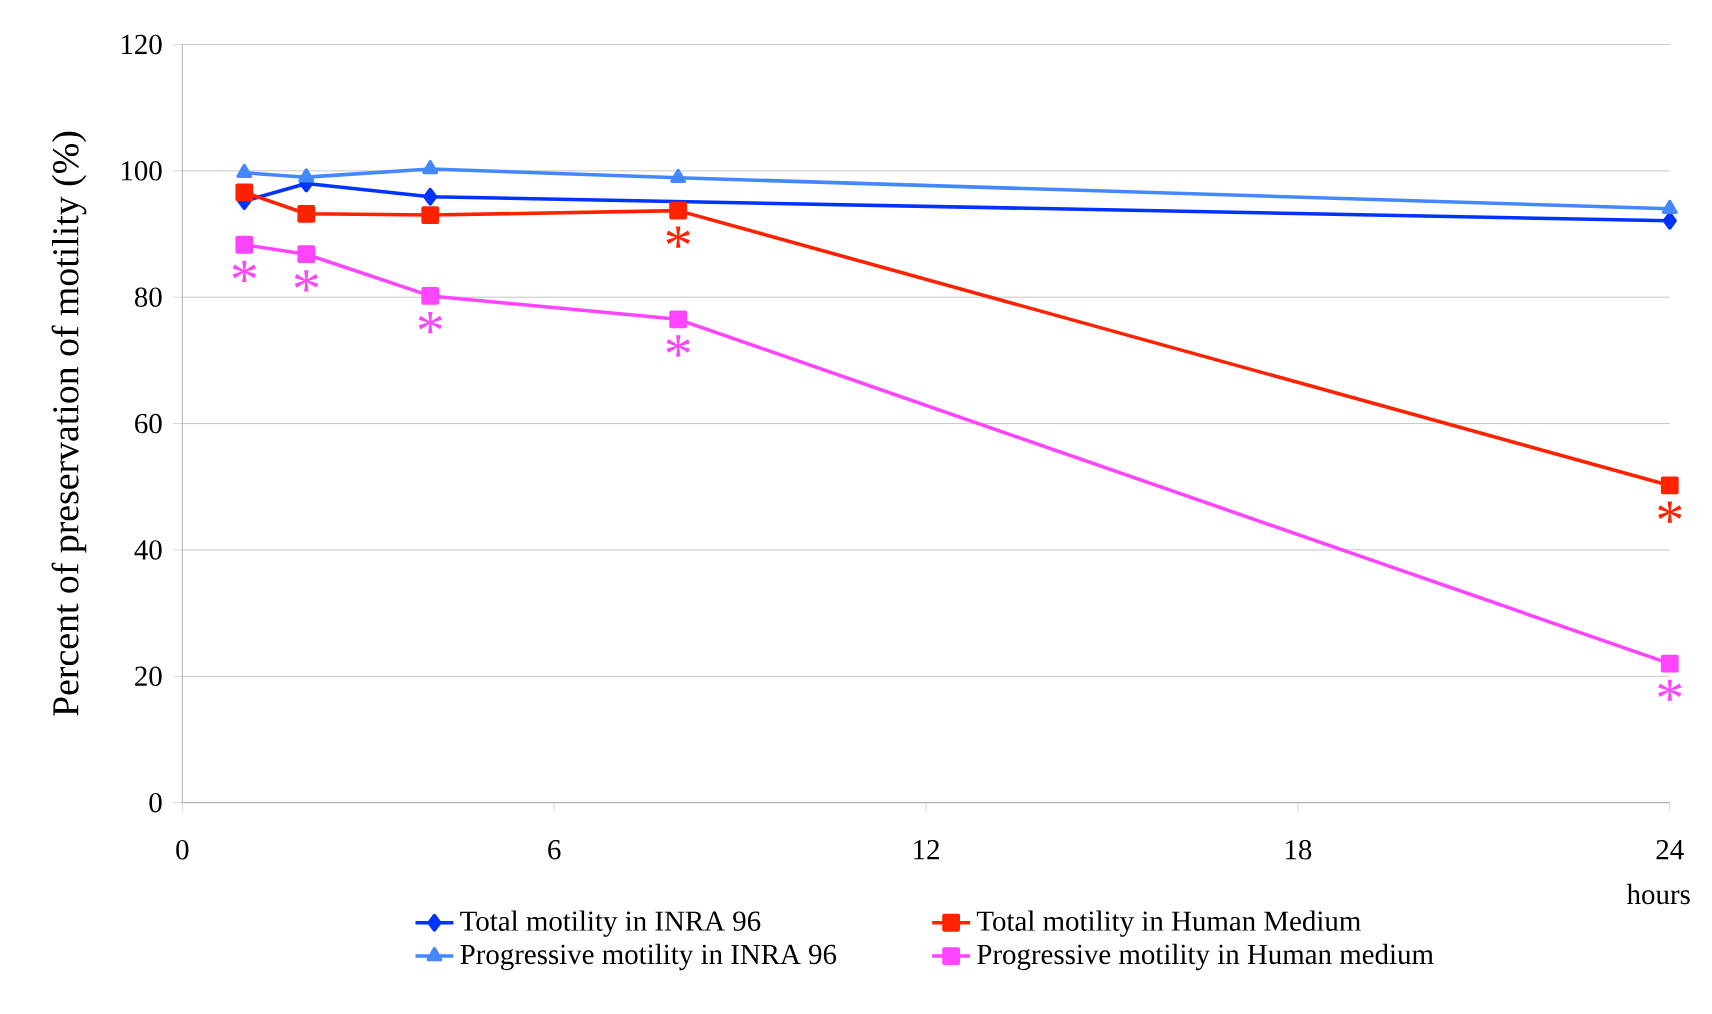 The height and width of the screenshot is (1014, 1712). What do you see at coordinates (69, 423) in the screenshot?
I see `y-axis-title: Percent of preservation of motility (%)` at bounding box center [69, 423].